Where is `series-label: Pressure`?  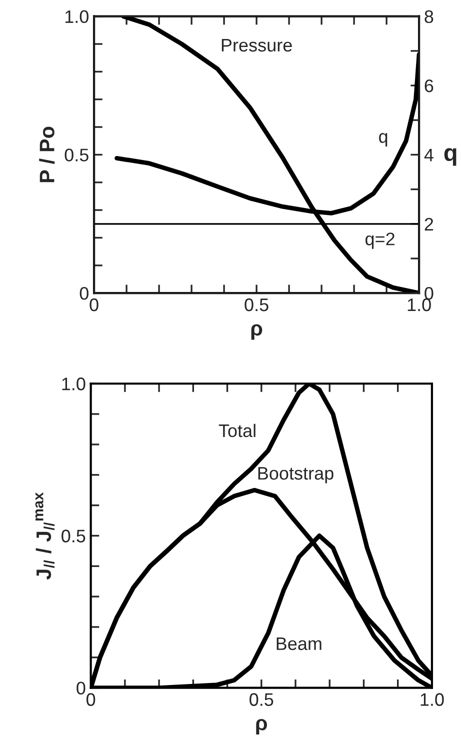
series-label: Pressure is located at coordinates (257, 45).